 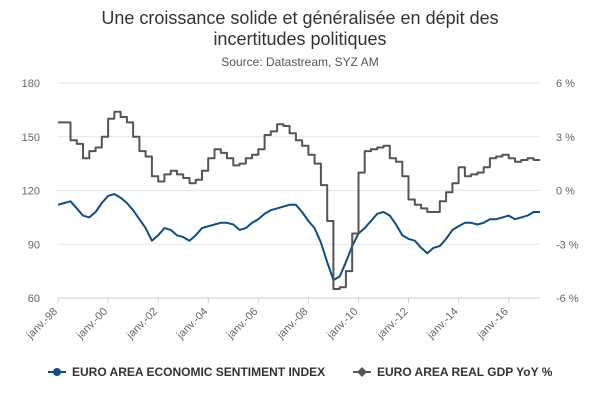 What do you see at coordinates (299, 62) in the screenshot?
I see `chart-subtitle: Source: Datastream, SYZ AM` at bounding box center [299, 62].